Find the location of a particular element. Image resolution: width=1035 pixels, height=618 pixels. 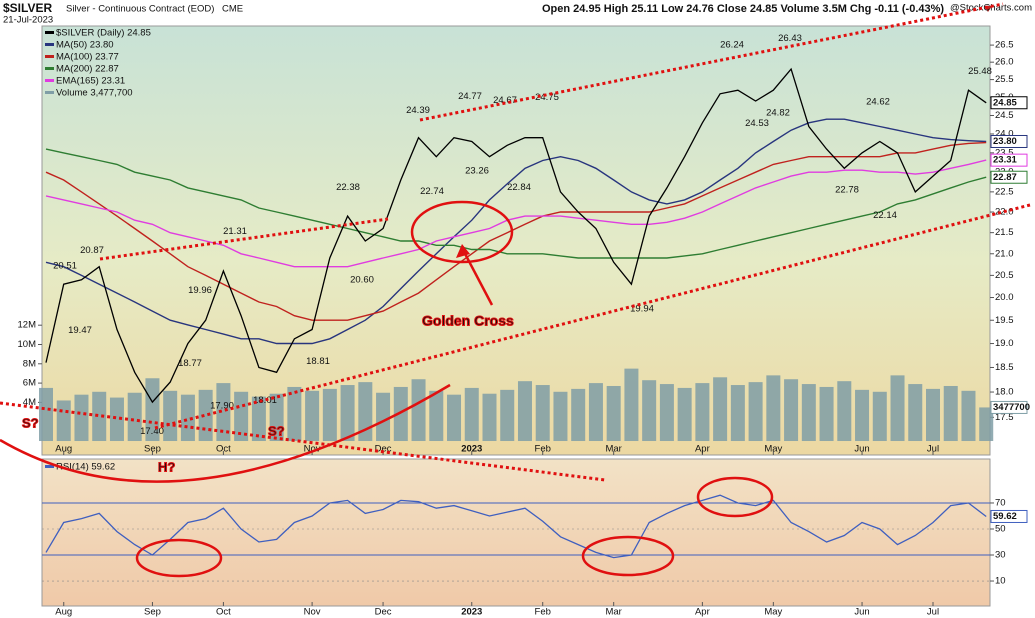

arrow-head is located at coordinates (463, 251).